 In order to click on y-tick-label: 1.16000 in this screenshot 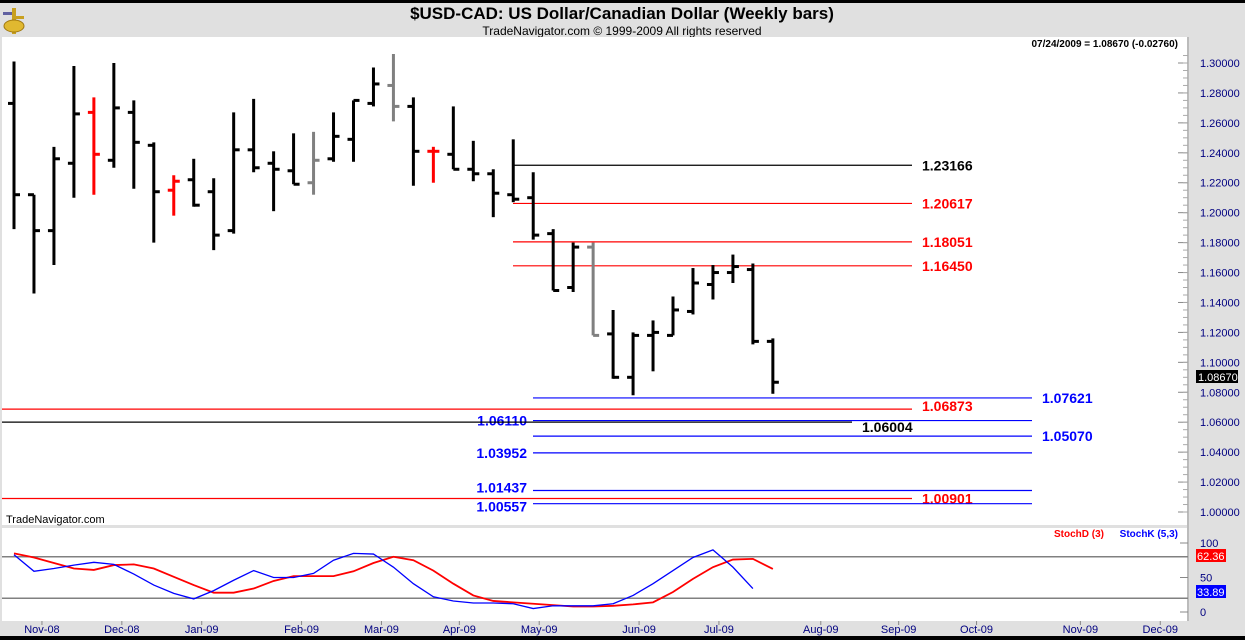, I will do `click(1220, 274)`.